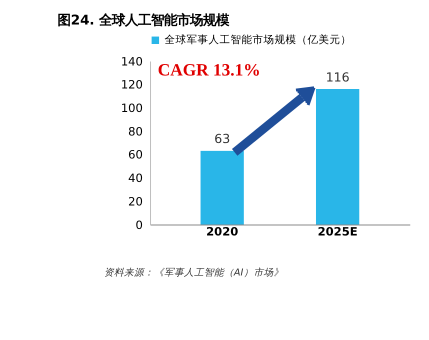 This screenshot has width=429, height=340. I want to click on y-tick-label: 60, so click(135, 155).